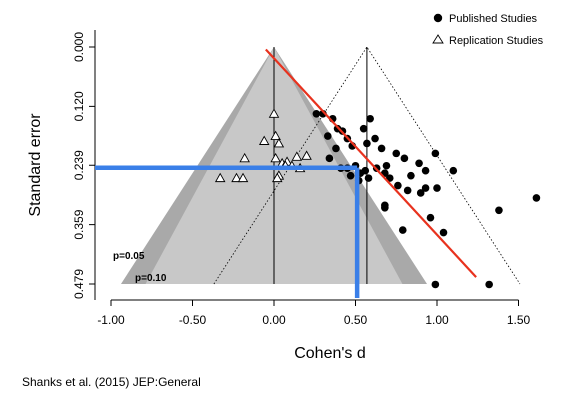 The height and width of the screenshot is (400, 583). Describe the element at coordinates (111, 320) in the screenshot. I see `x-tick-label: -1.00` at that location.